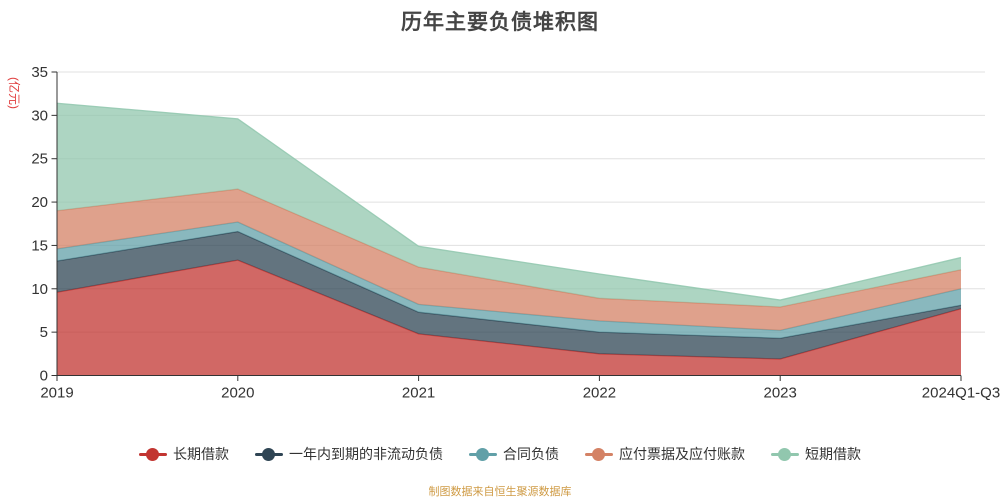  Describe the element at coordinates (682, 454) in the screenshot. I see `legend-label: 应付票据及应付账款` at that location.